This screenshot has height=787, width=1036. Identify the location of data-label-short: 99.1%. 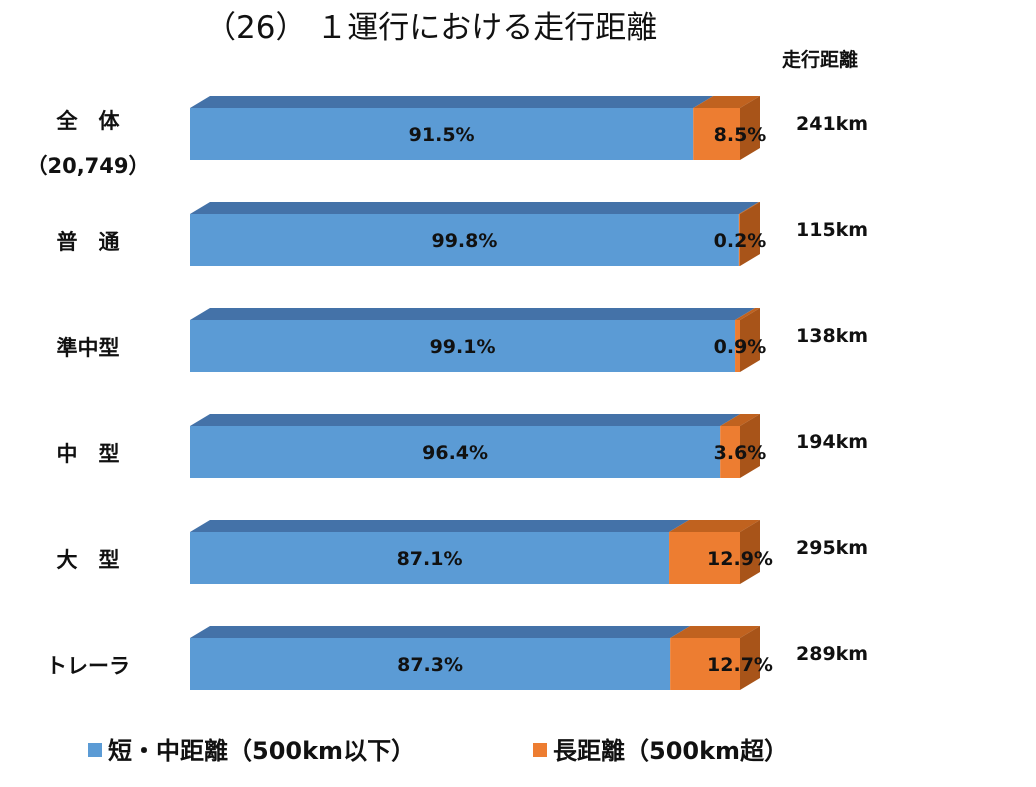
(463, 347).